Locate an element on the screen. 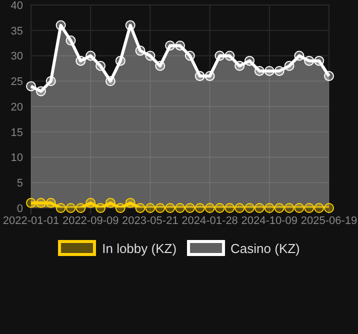 The width and height of the screenshot is (358, 334). y-tick-label: 25 is located at coordinates (16, 82).